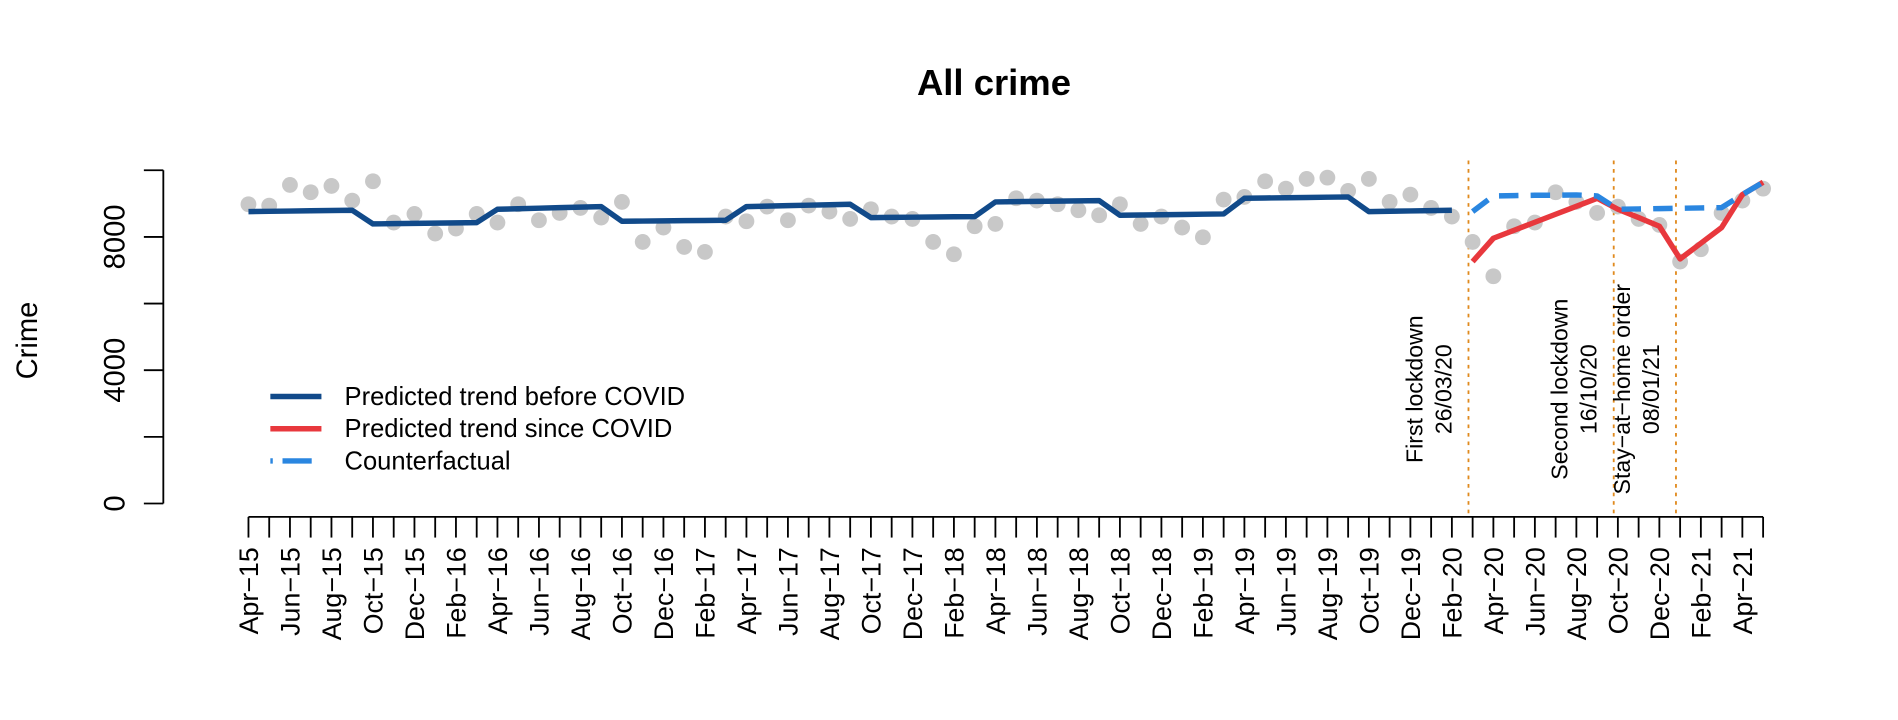 Image resolution: width=1898 pixels, height=720 pixels. What do you see at coordinates (28, 341) in the screenshot?
I see `y-axis-label: Crime` at bounding box center [28, 341].